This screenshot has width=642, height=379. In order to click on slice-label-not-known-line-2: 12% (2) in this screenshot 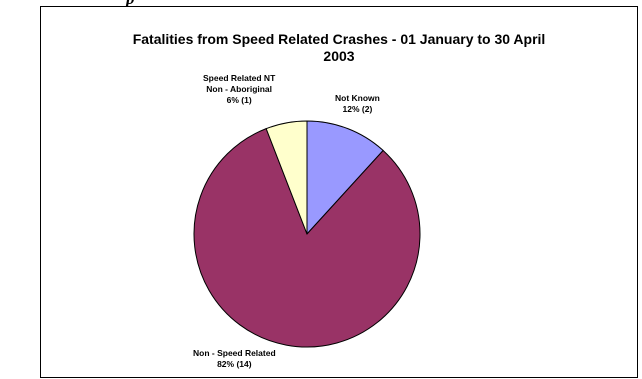, I will do `click(357, 109)`.